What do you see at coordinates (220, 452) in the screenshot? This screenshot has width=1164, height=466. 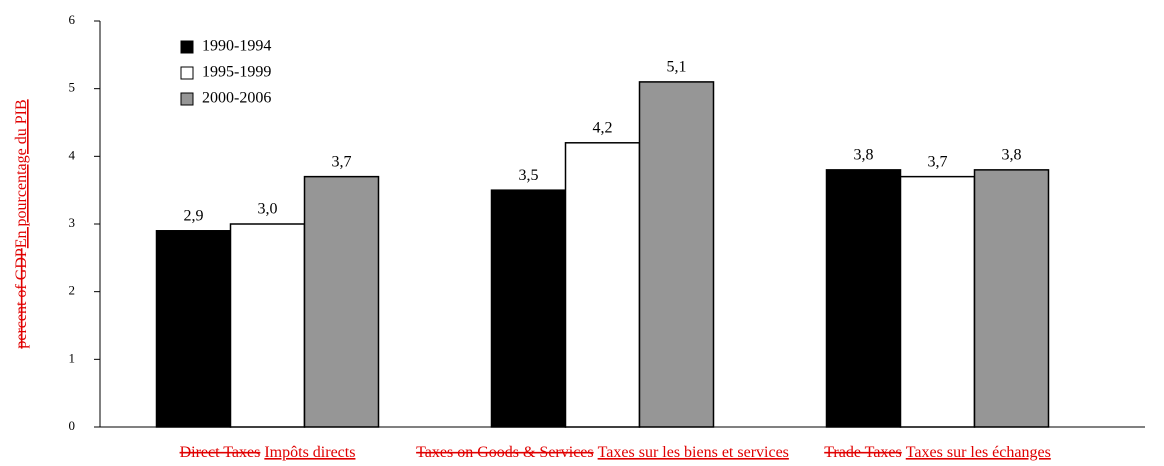 I see `x-label-deleted: Direct Taxes` at bounding box center [220, 452].